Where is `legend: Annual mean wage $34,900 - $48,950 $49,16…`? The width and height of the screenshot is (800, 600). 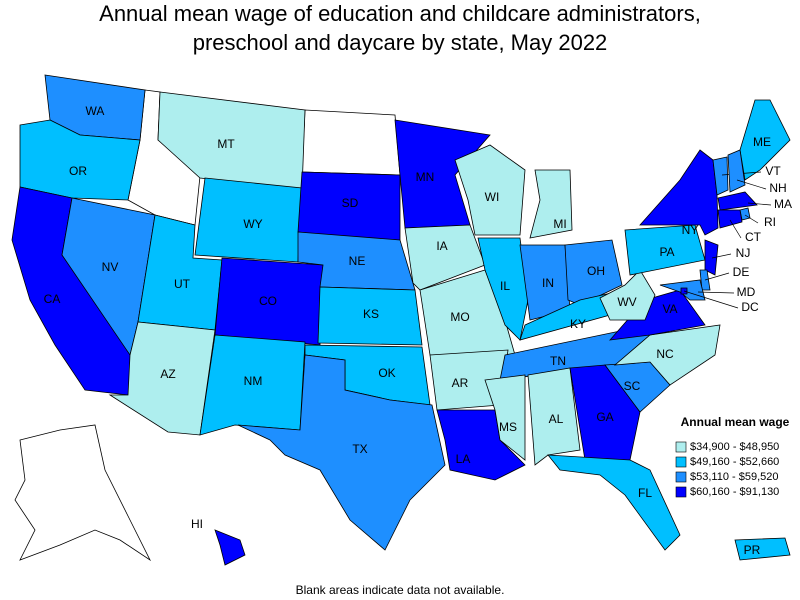
legend: Annual mean wage $34,900 - $48,950 $49,16… is located at coordinates (732, 456).